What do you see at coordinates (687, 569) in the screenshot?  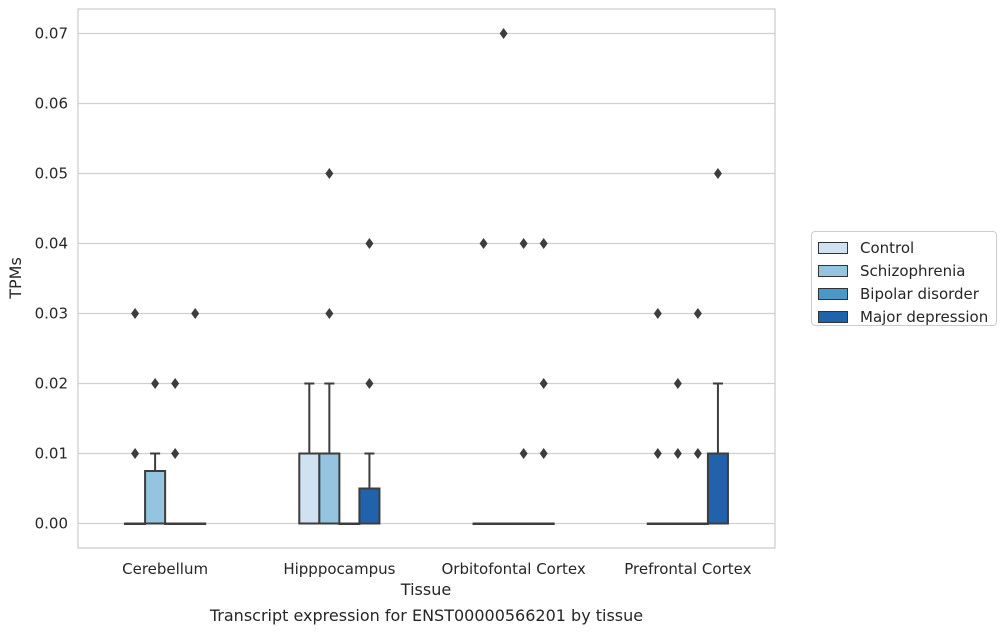 I see `x-tick-label: Prefrontal Cortex` at bounding box center [687, 569].